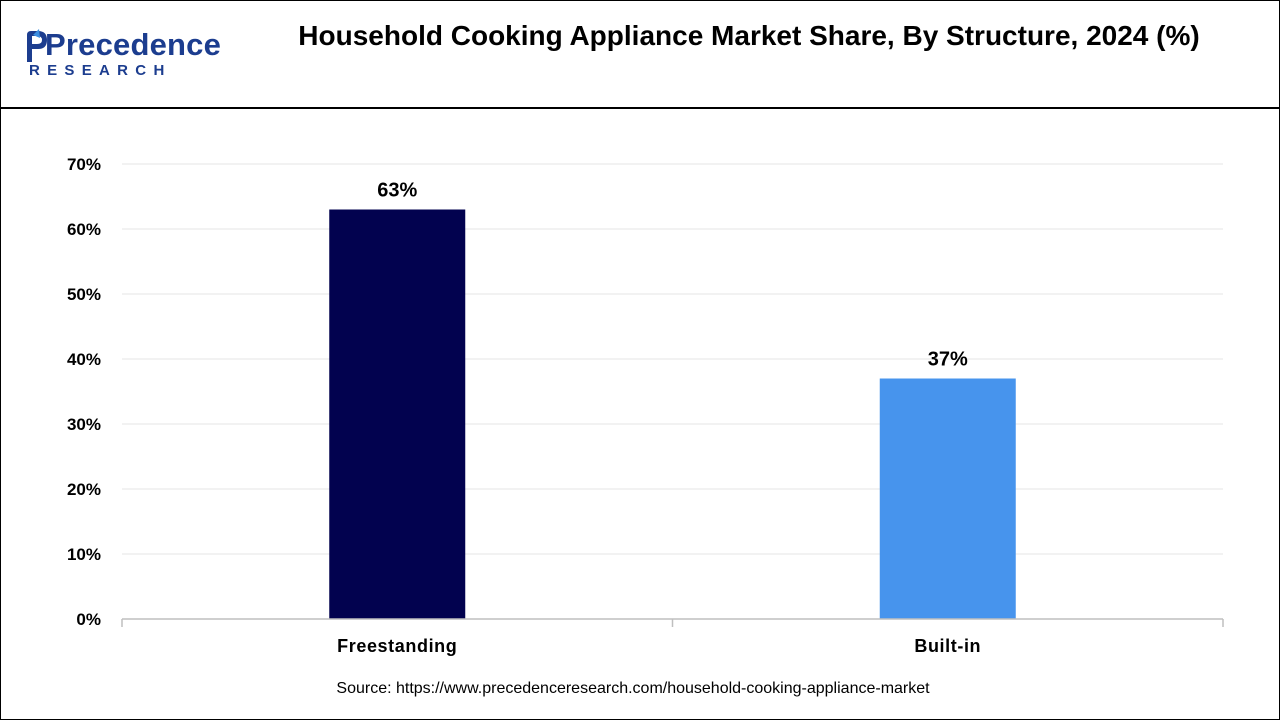 This screenshot has height=720, width=1280. I want to click on x-category-label: Freestanding, so click(397, 646).